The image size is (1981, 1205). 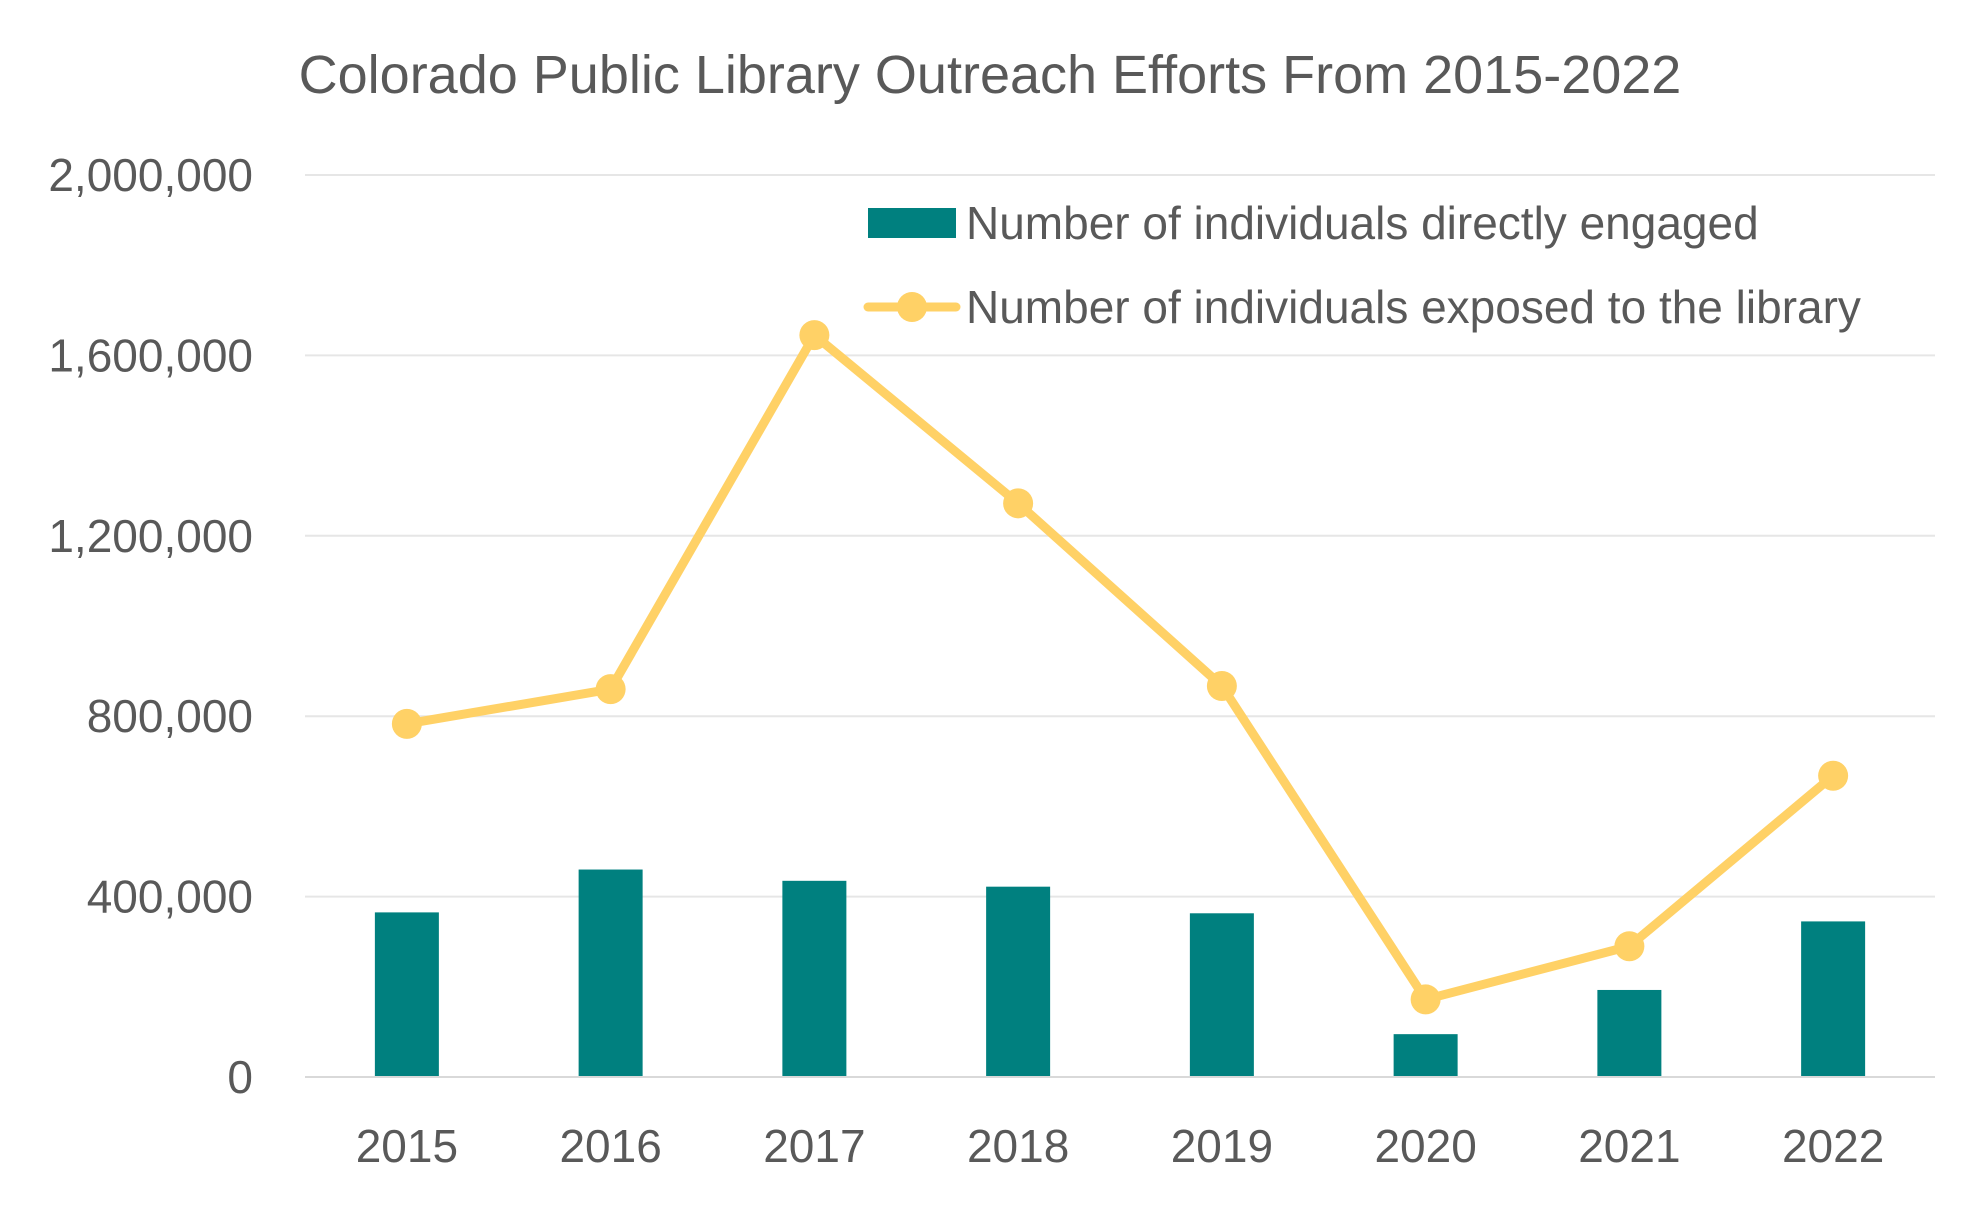 What do you see at coordinates (150, 355) in the screenshot?
I see `y-tick-label: 1,600,000` at bounding box center [150, 355].